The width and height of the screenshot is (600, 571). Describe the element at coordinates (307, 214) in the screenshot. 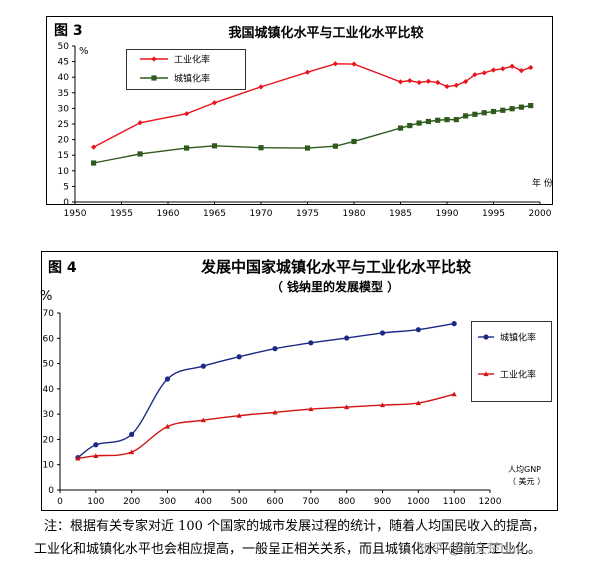

I see `x-tick-label: 1975` at that location.